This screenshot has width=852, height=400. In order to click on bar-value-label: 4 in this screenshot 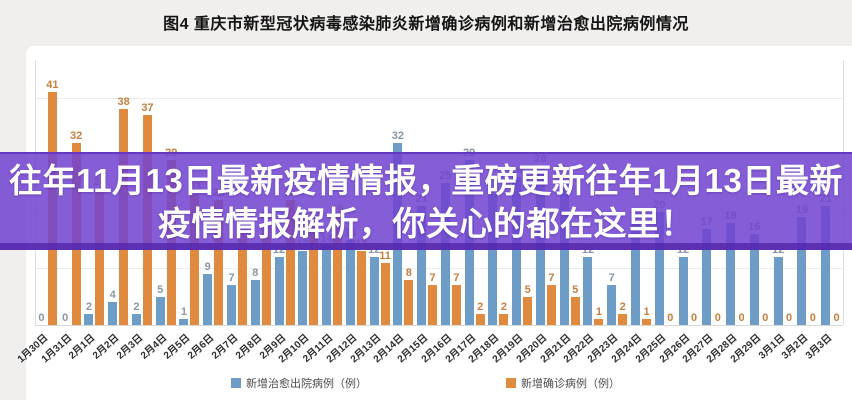, I will do `click(112, 295)`.